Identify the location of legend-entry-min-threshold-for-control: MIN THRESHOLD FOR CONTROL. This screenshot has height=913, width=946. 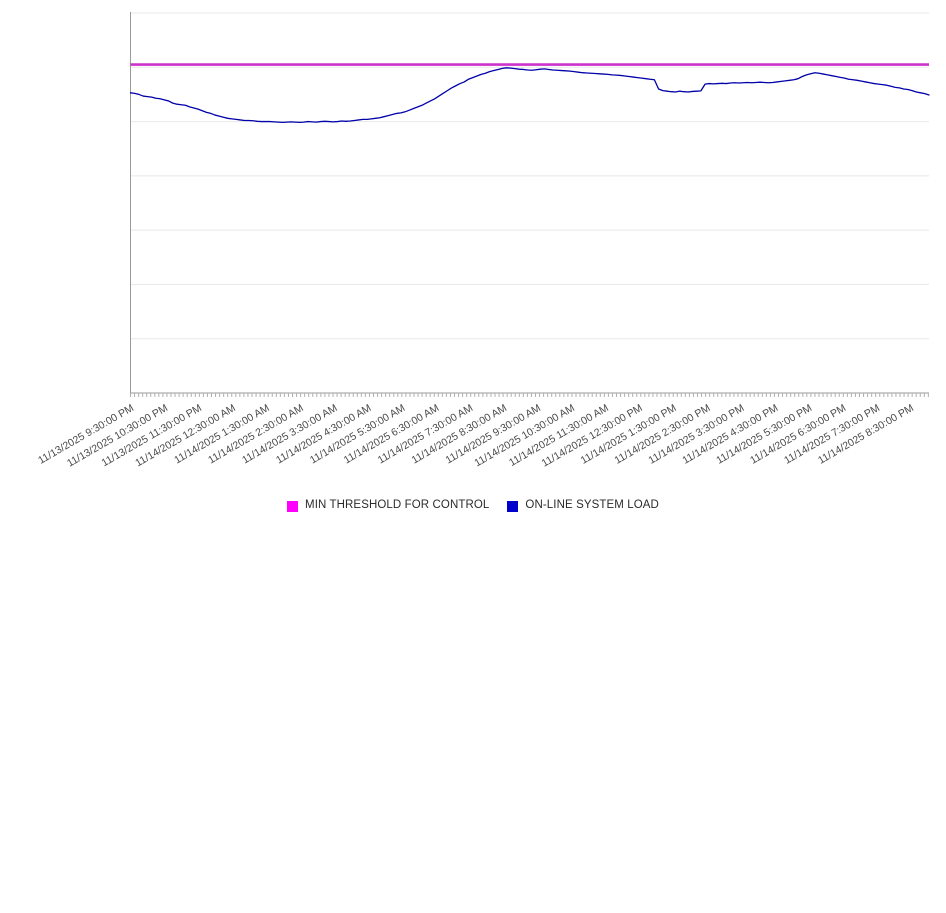
(388, 506).